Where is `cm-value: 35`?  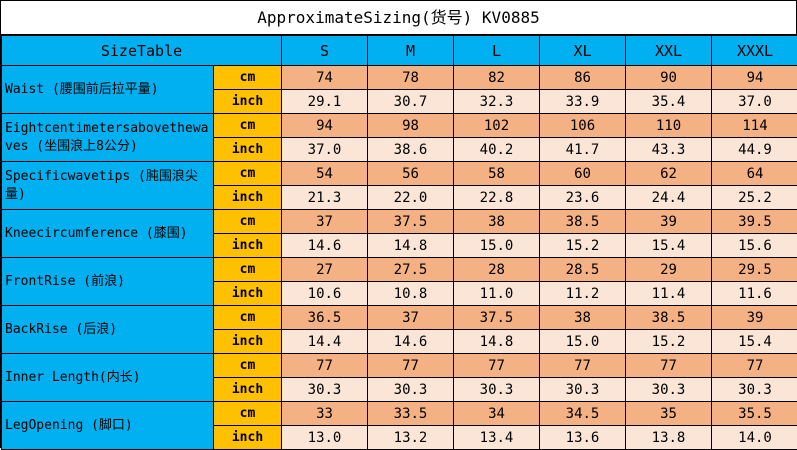 cm-value: 35 is located at coordinates (669, 414).